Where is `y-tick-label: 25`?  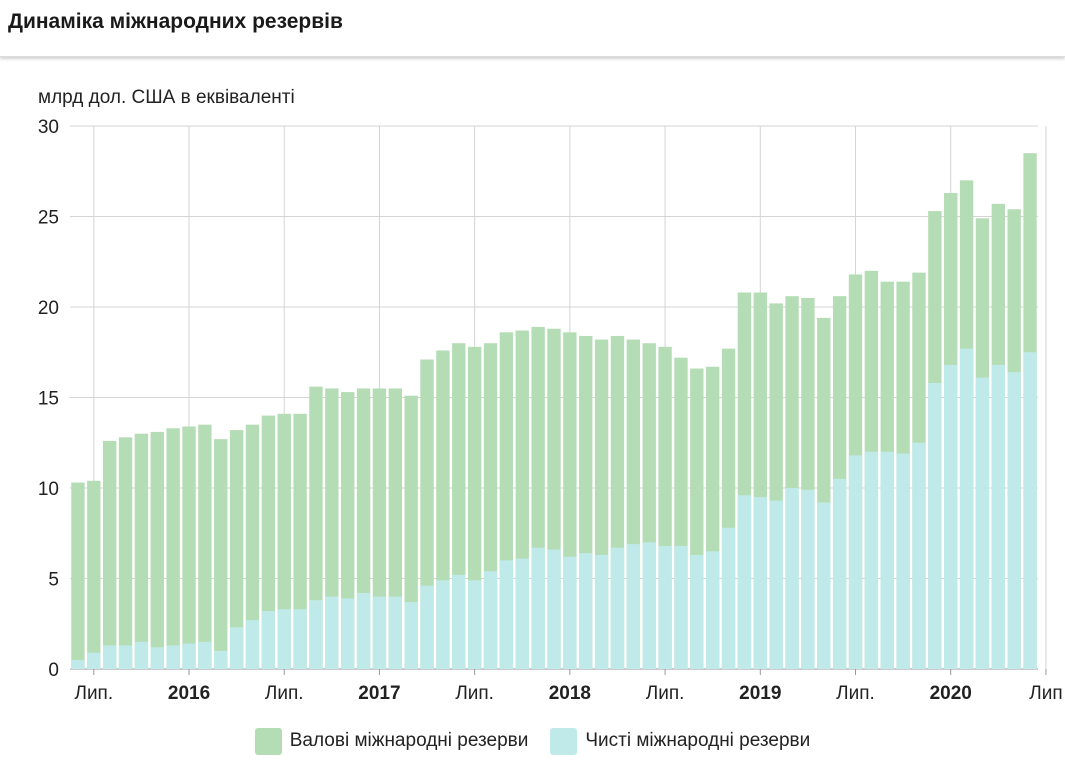
y-tick-label: 25 is located at coordinates (48, 218).